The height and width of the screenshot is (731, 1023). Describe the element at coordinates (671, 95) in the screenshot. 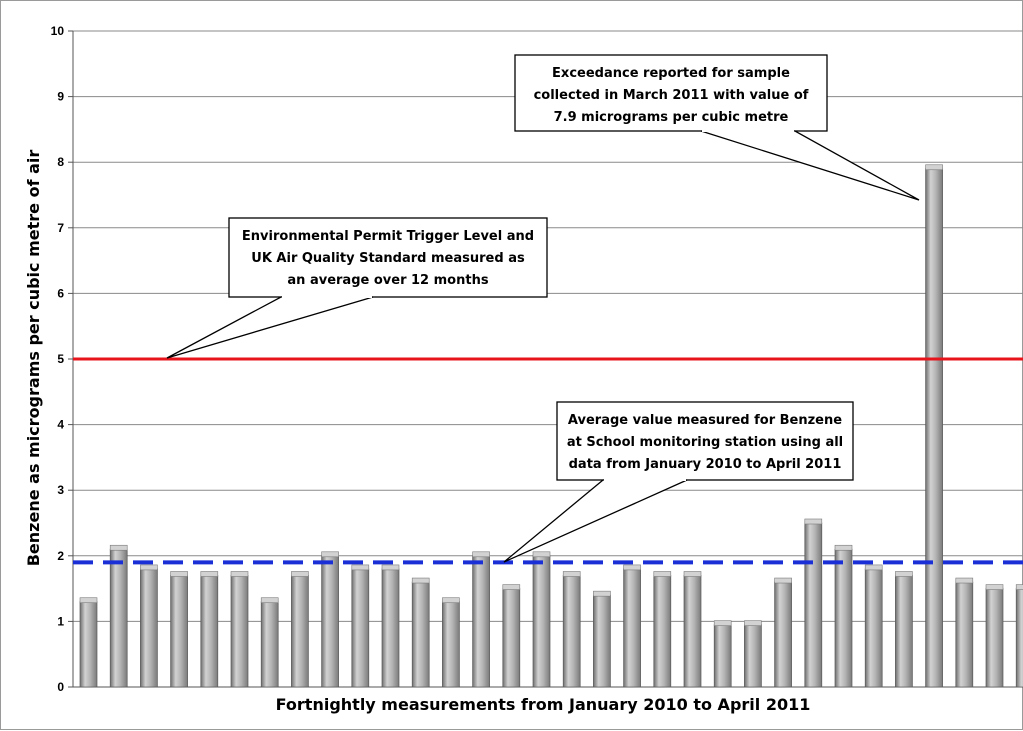

I see `callout-text-line: collected in March 2011 with value of` at that location.